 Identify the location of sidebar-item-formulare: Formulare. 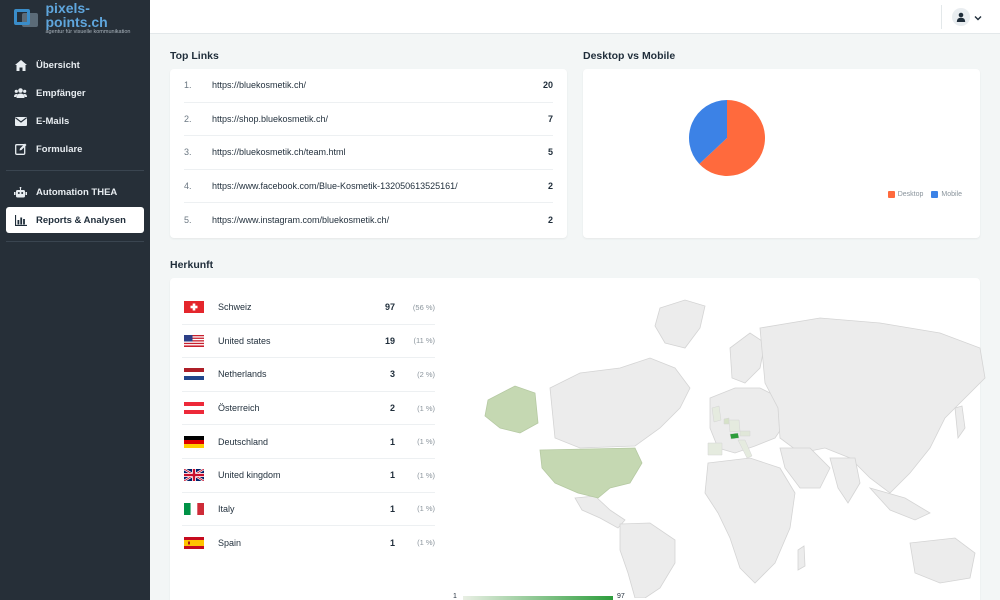
(75, 149).